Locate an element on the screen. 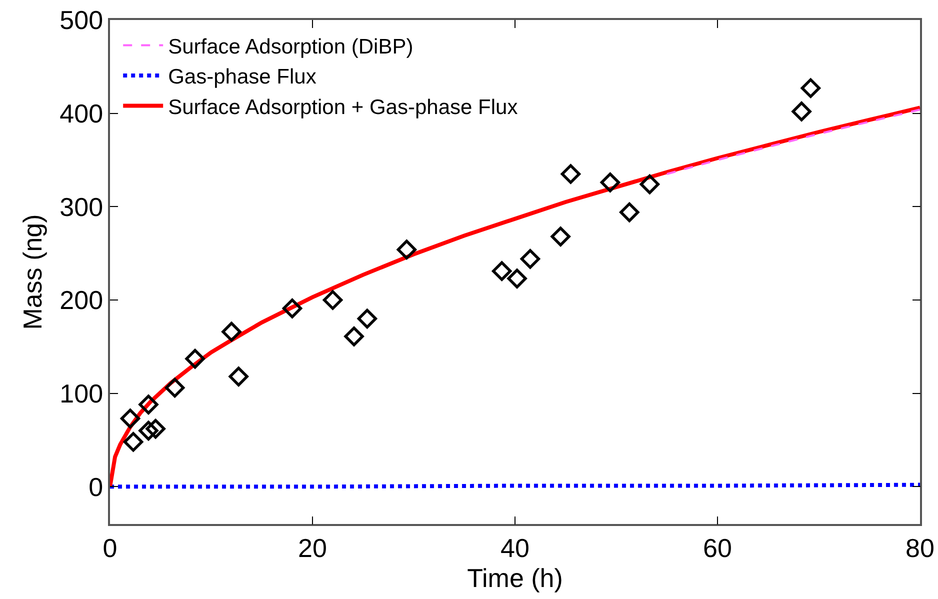 This screenshot has height=599, width=938. y-tick-label: 200 is located at coordinates (82, 300).